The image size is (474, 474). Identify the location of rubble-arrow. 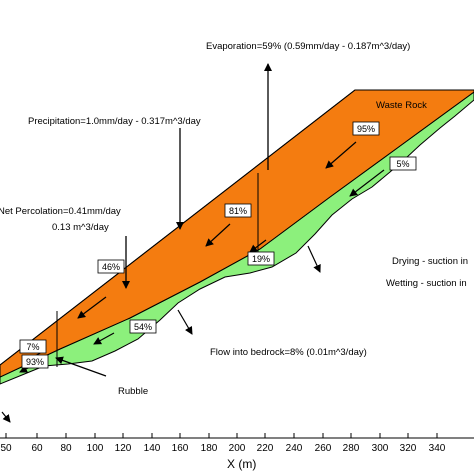
(81, 366).